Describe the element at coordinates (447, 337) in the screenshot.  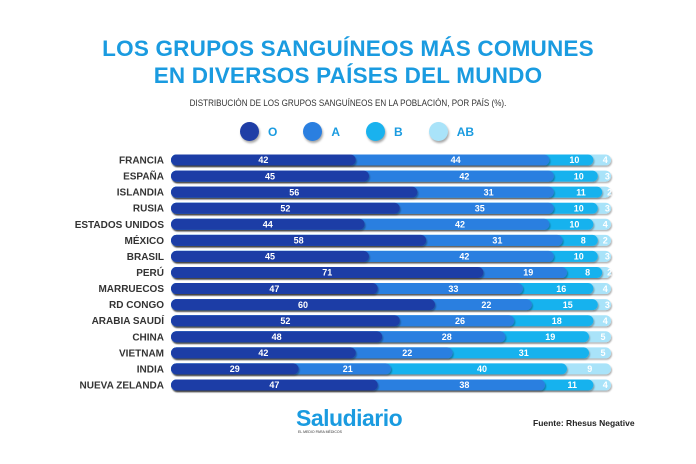
I see `data-label-a: 28` at that location.